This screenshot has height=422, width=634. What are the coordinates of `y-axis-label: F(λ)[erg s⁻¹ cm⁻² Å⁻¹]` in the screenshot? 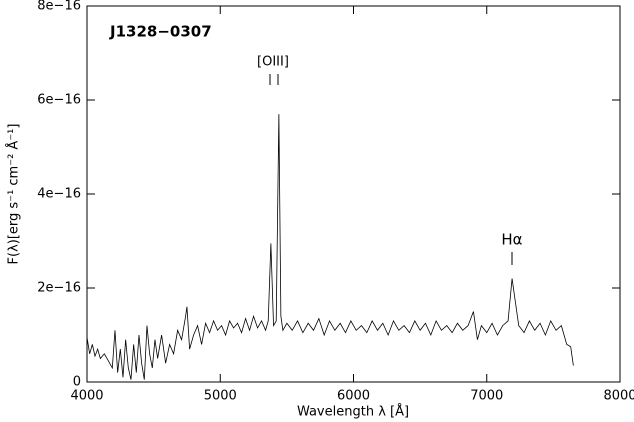 It's located at (14, 194).